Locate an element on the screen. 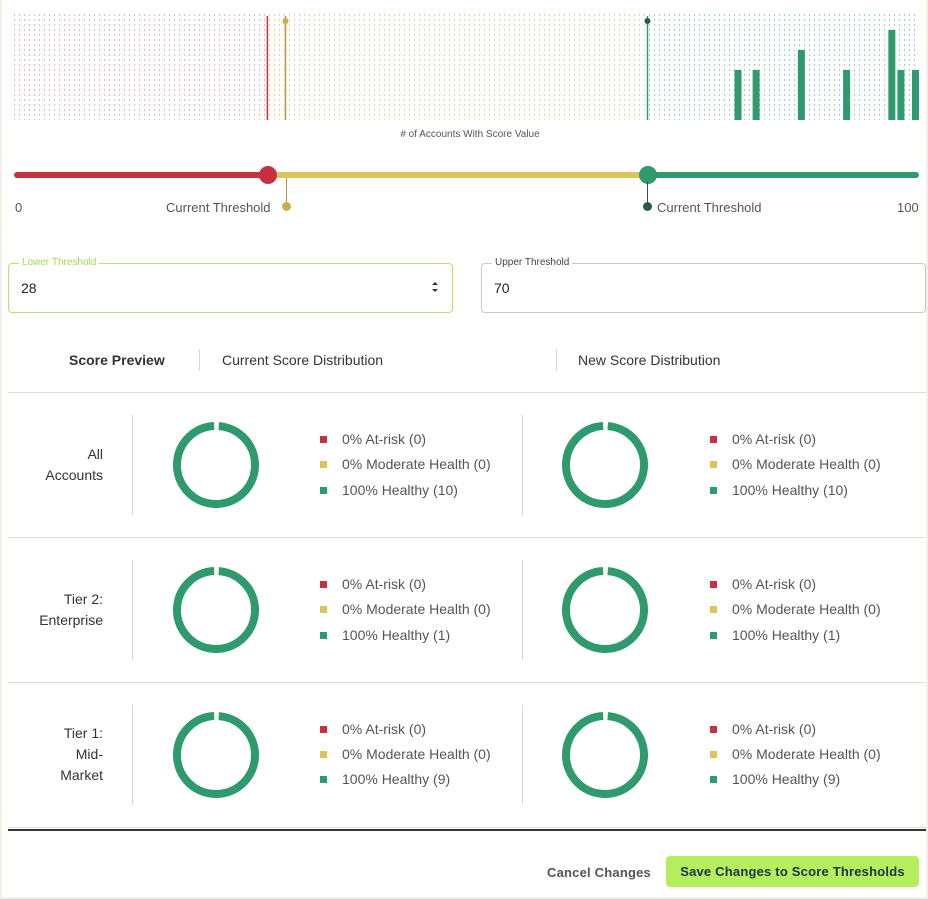  lower-threshold-label: Lower Threshold is located at coordinates (59, 263).